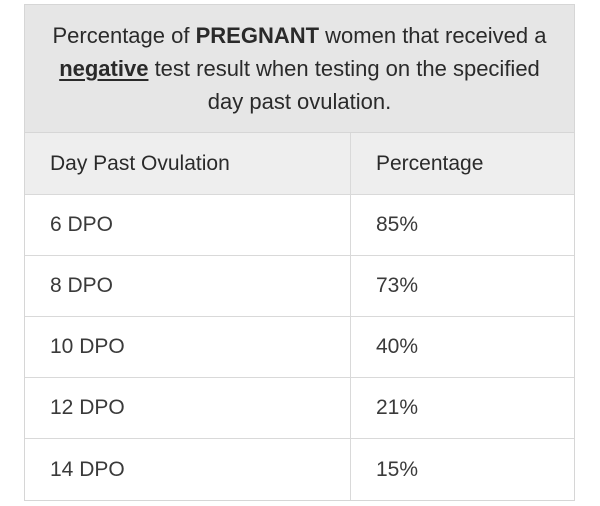 Image resolution: width=600 pixels, height=506 pixels. I want to click on caption-emphasis-pregnant: PREGNANT, so click(257, 35).